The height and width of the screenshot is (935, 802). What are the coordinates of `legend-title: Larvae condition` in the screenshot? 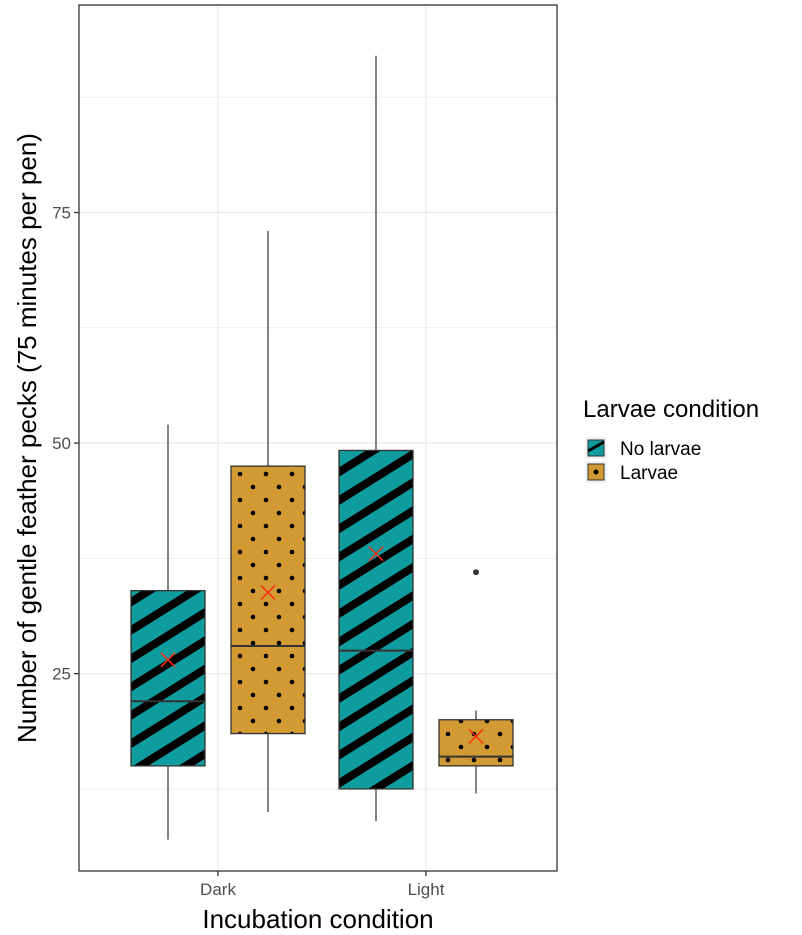 It's located at (671, 409).